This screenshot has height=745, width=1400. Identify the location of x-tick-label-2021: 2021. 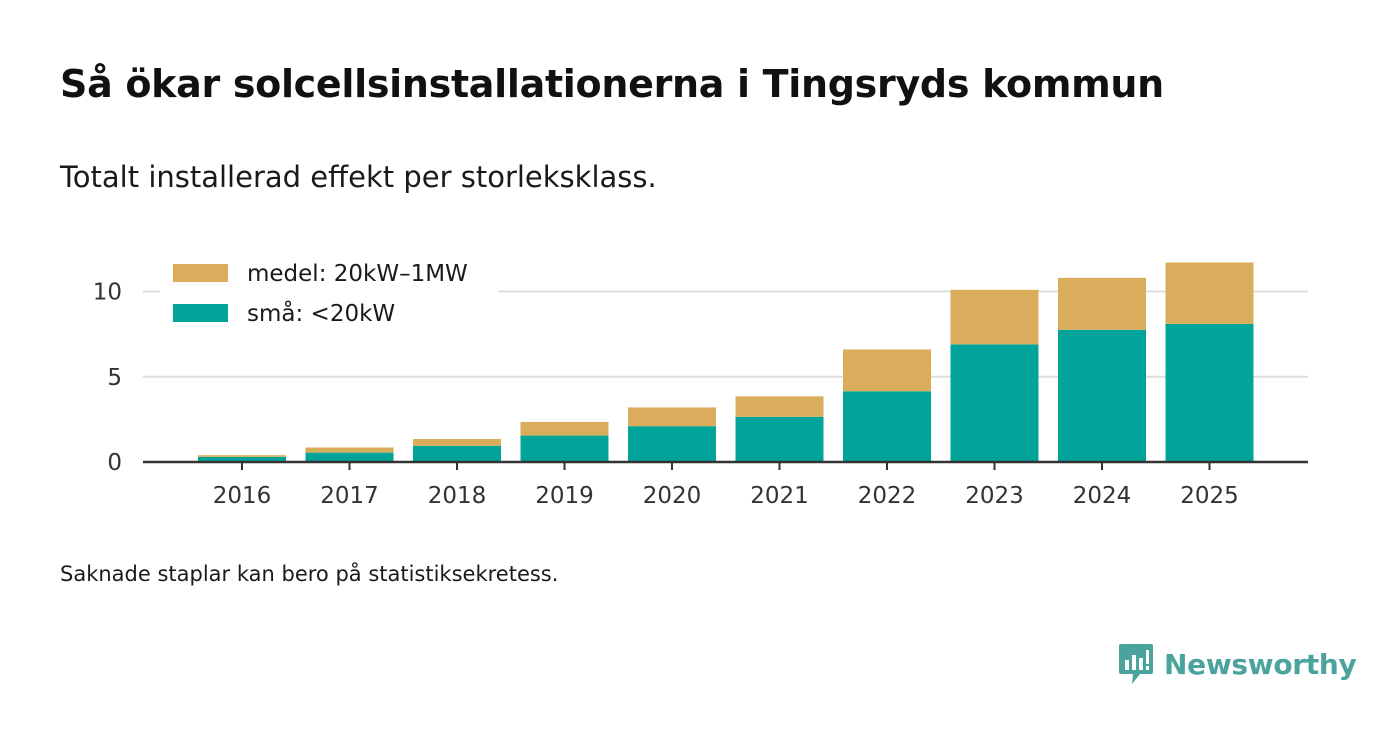
(779, 496).